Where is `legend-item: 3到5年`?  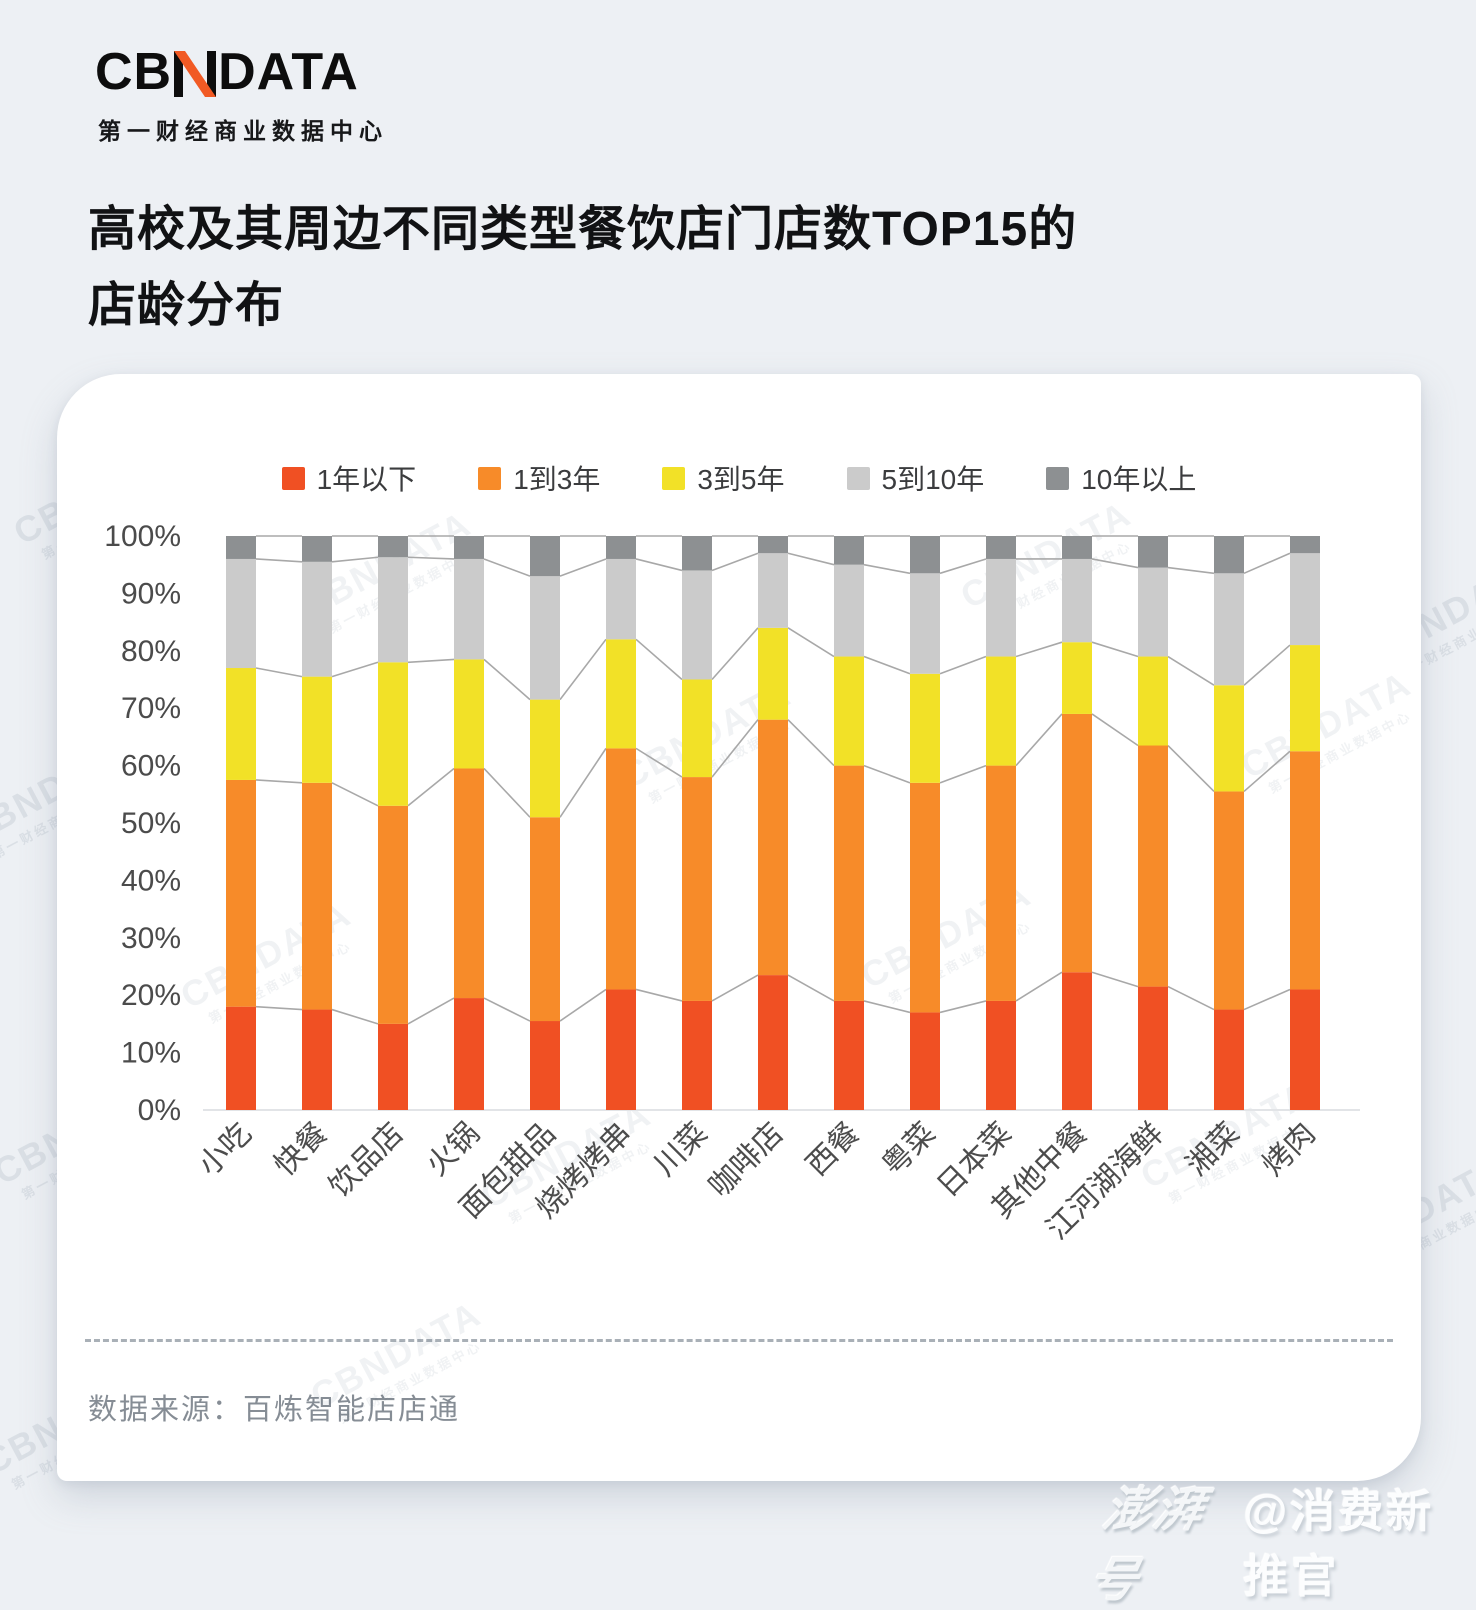
legend-item: 3到5年 is located at coordinates (723, 478).